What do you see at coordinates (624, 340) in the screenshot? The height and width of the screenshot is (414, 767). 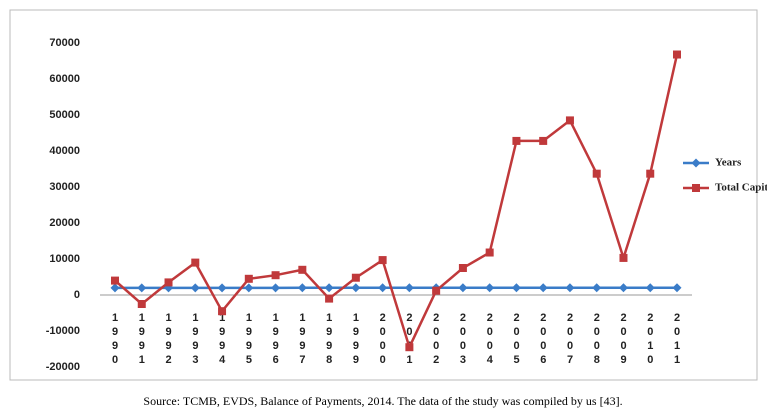 I see `x-tick-label: 2009` at bounding box center [624, 340].